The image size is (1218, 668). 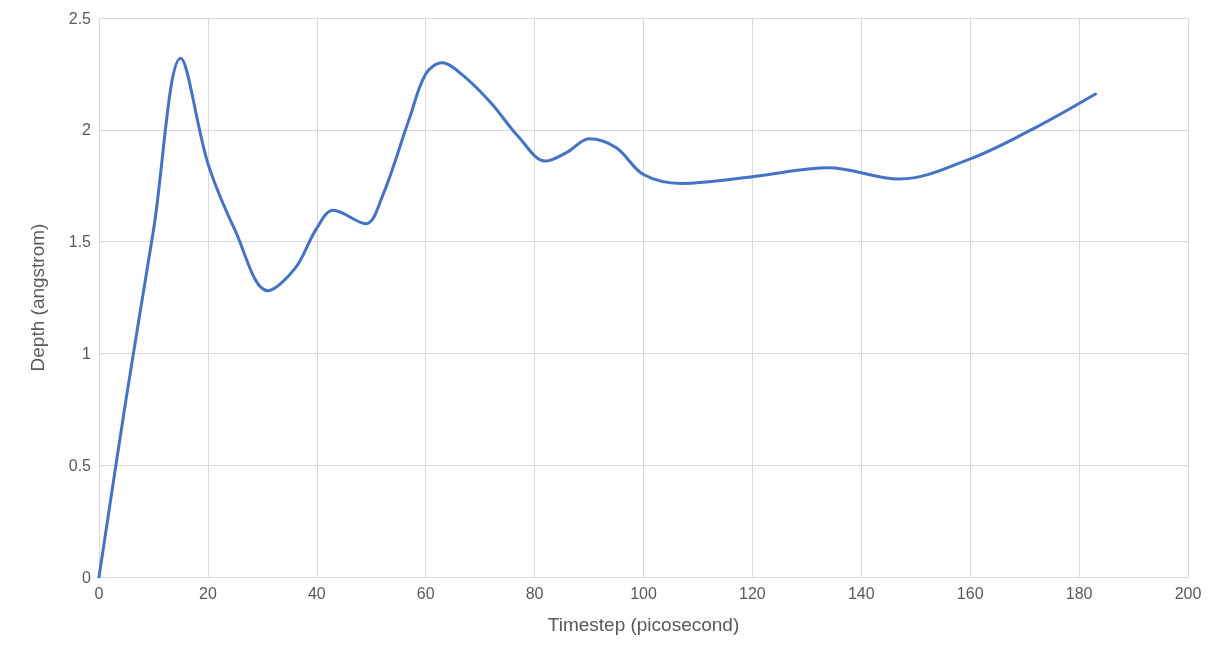 I want to click on x-tick-label: 60, so click(x=425, y=593).